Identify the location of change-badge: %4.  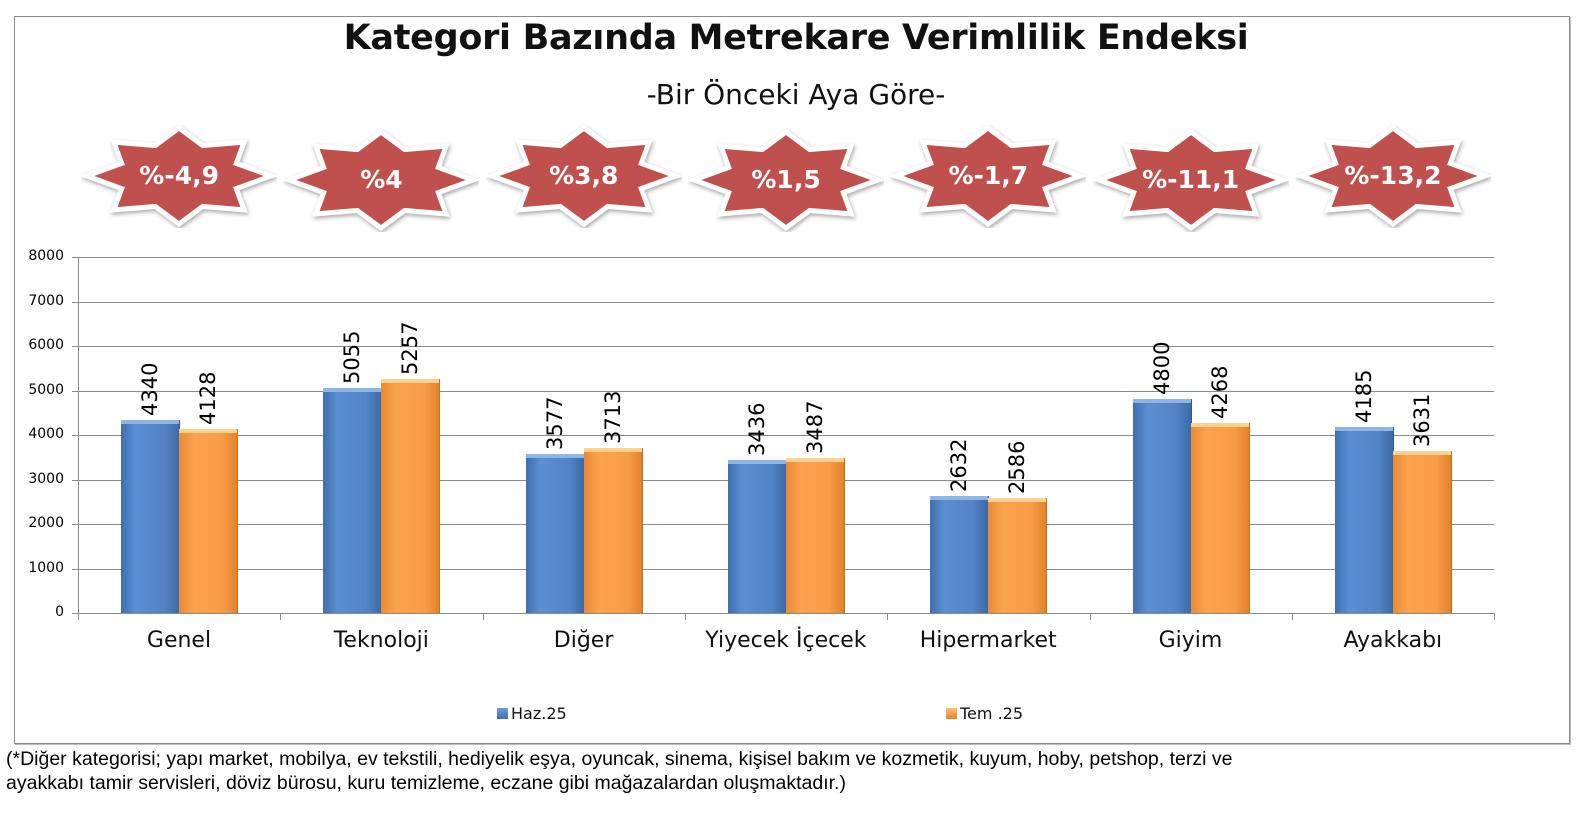
(381, 180).